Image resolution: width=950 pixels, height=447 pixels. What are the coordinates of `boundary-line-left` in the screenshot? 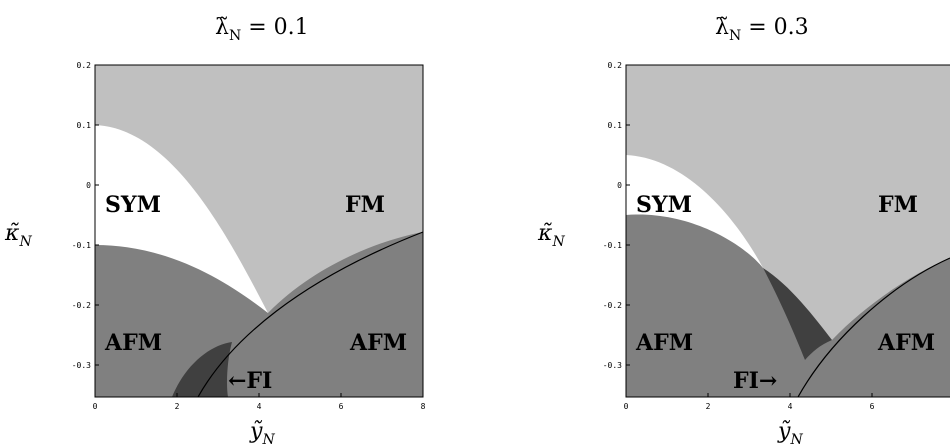 It's located at (310, 314).